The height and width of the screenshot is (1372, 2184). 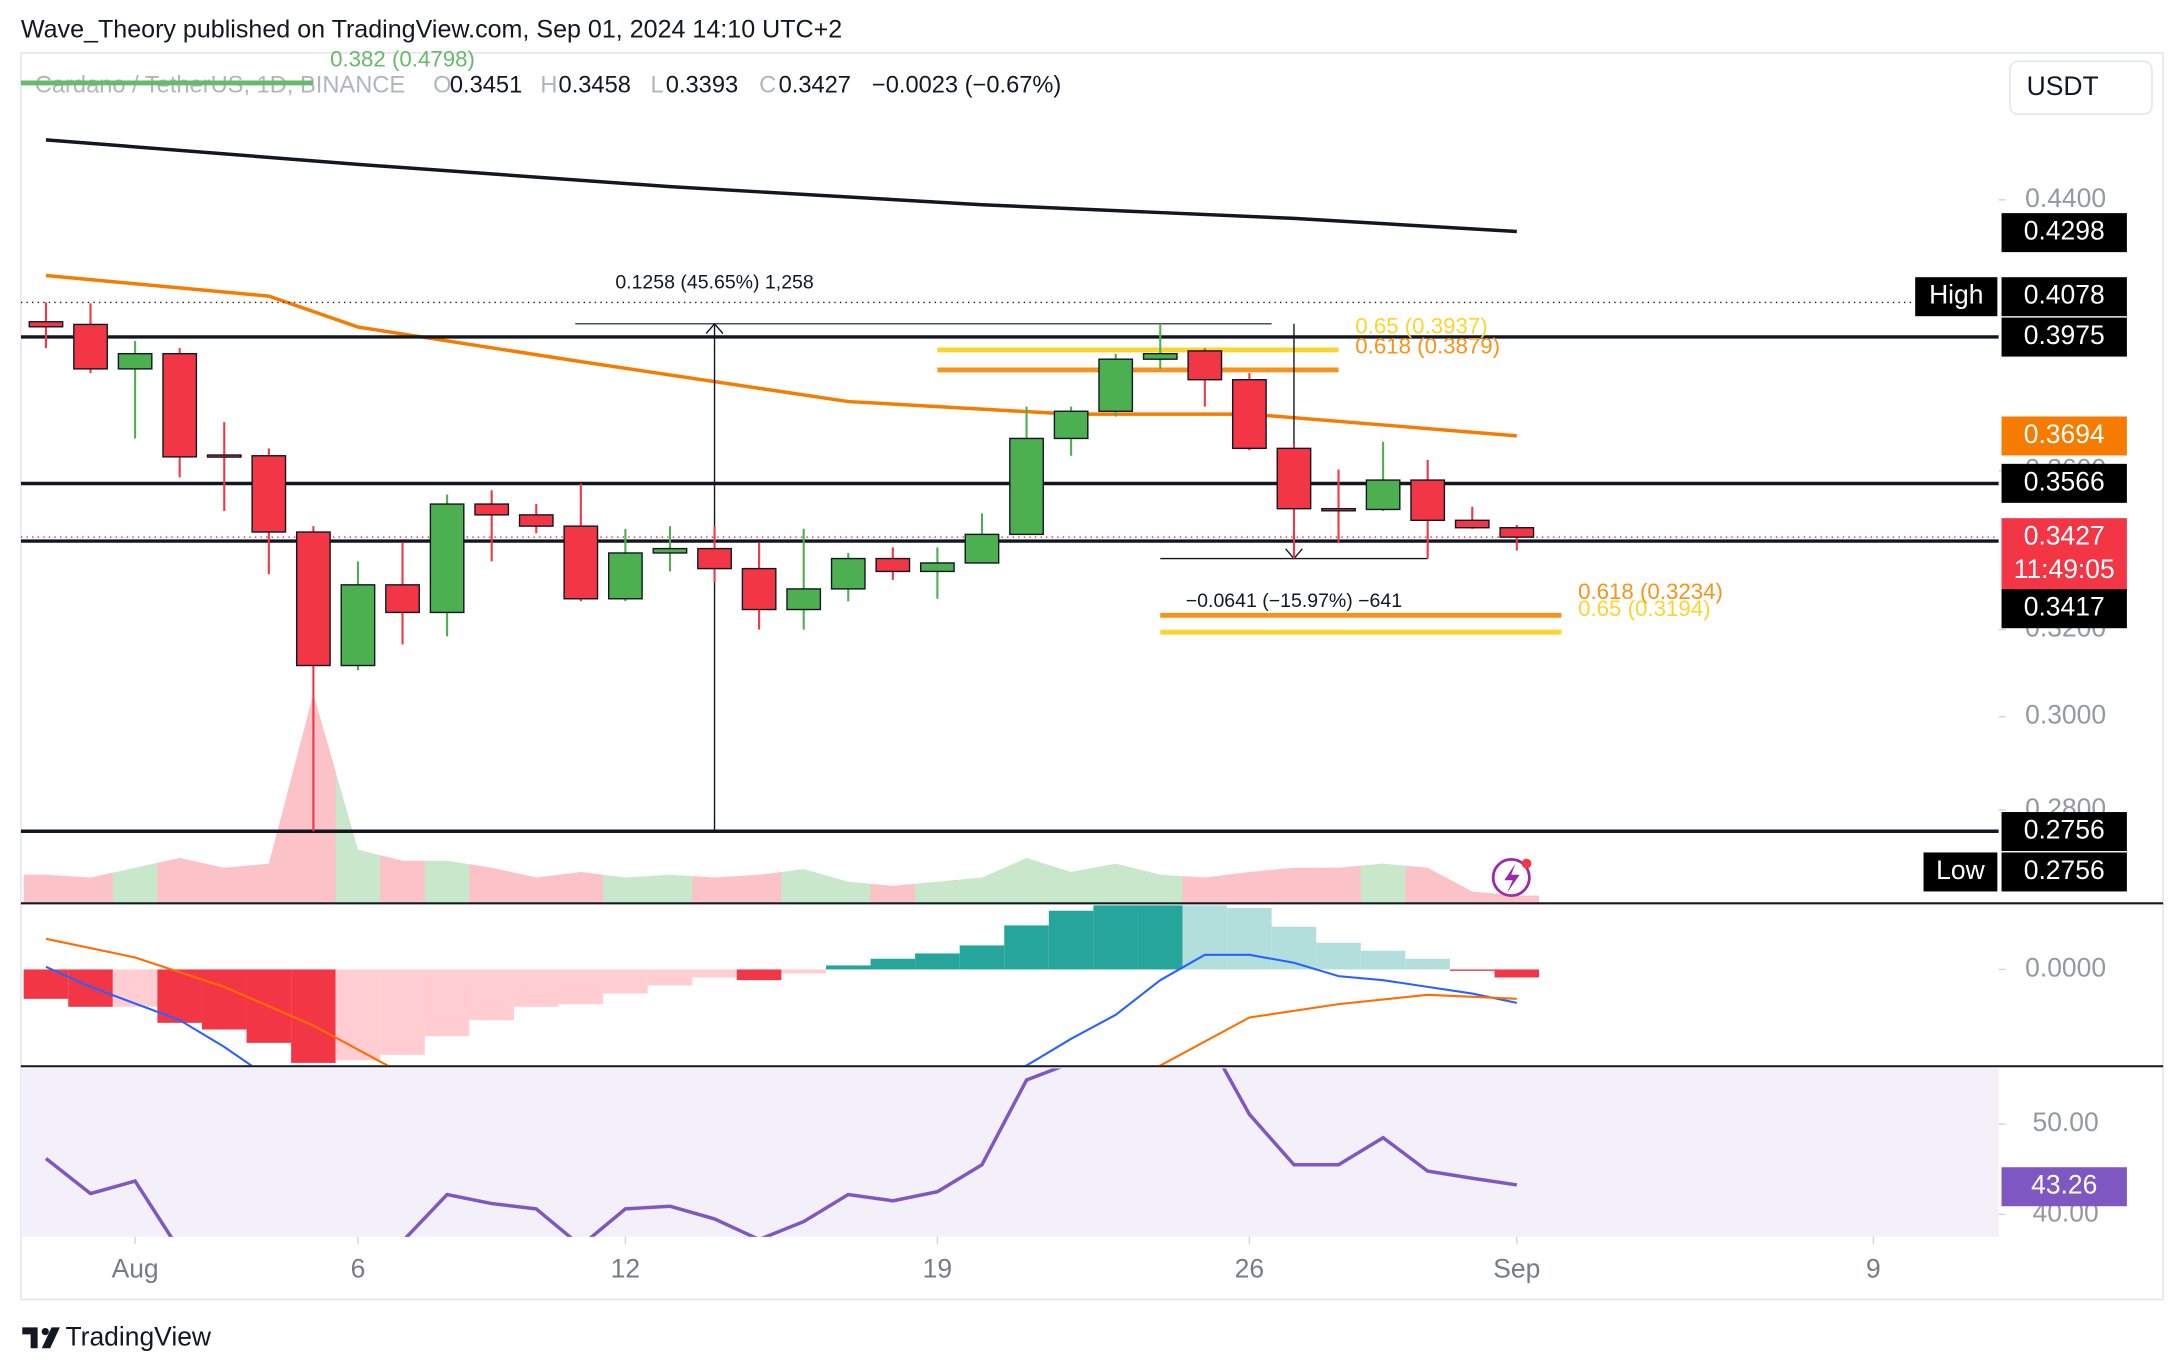 What do you see at coordinates (714, 283) in the screenshot?
I see `measure-label: 0.1258 (45.65%) 1,258` at bounding box center [714, 283].